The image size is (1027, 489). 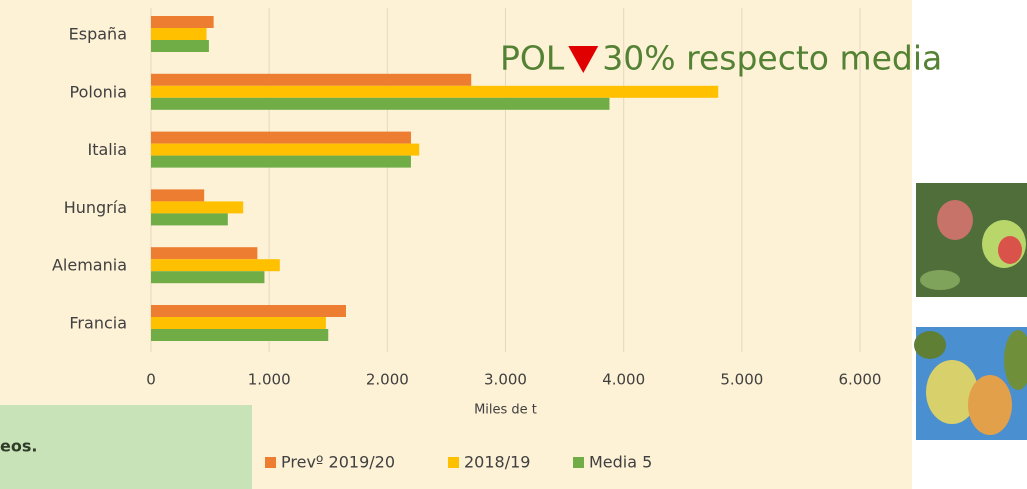 I want to click on y-tick-label: Hungría, so click(x=95, y=207).